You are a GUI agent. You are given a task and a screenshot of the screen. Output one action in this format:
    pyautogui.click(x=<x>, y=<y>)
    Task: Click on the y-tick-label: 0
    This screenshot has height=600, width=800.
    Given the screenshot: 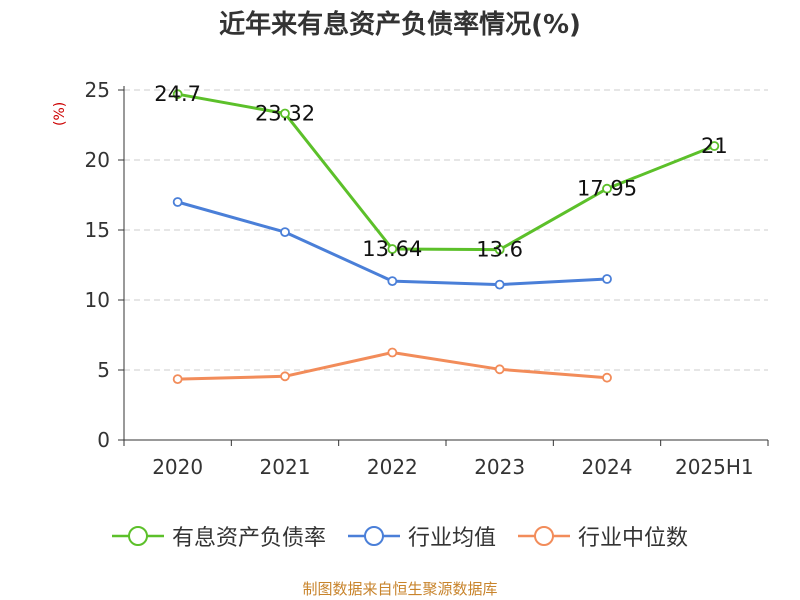 What is the action you would take?
    pyautogui.click(x=103, y=440)
    